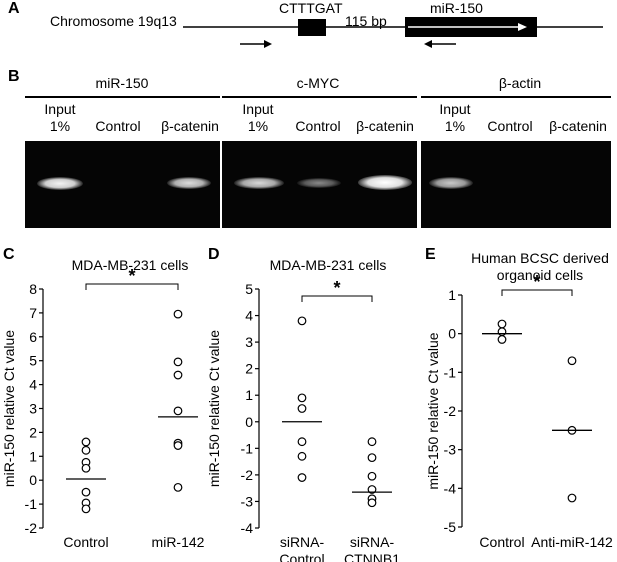  Describe the element at coordinates (33, 432) in the screenshot. I see `chart-c-y-tick-label: 2` at that location.